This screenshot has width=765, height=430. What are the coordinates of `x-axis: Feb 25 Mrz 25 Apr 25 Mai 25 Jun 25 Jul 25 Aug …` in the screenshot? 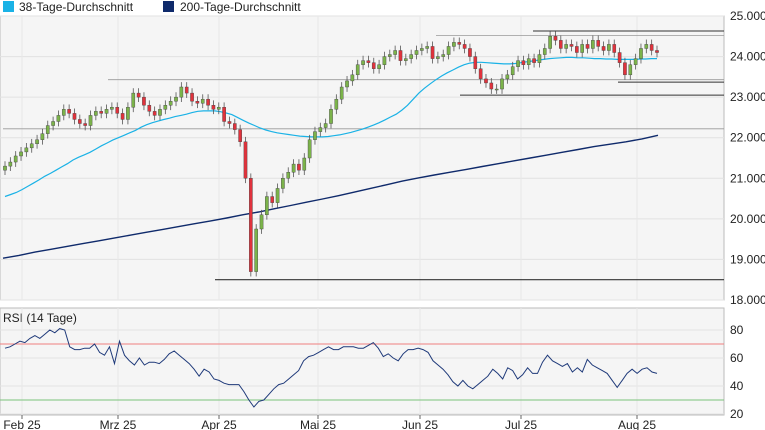 It's located at (329, 422).